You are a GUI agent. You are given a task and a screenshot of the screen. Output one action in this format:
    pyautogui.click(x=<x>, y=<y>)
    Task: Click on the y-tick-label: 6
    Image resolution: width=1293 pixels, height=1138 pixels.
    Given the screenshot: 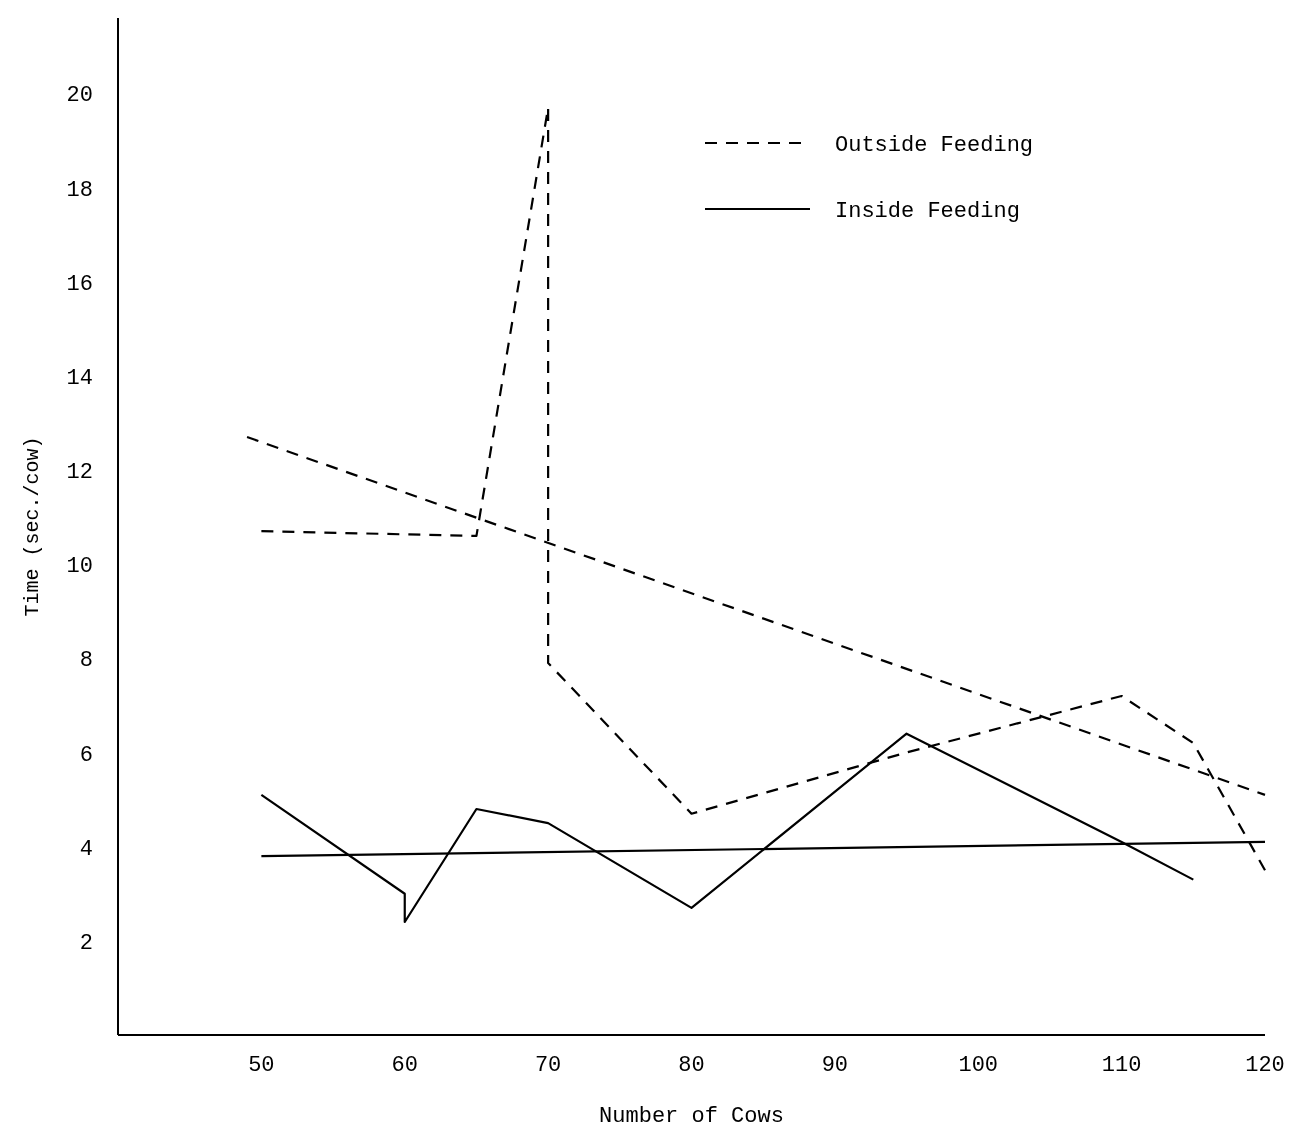 What is the action you would take?
    pyautogui.click(x=86, y=755)
    